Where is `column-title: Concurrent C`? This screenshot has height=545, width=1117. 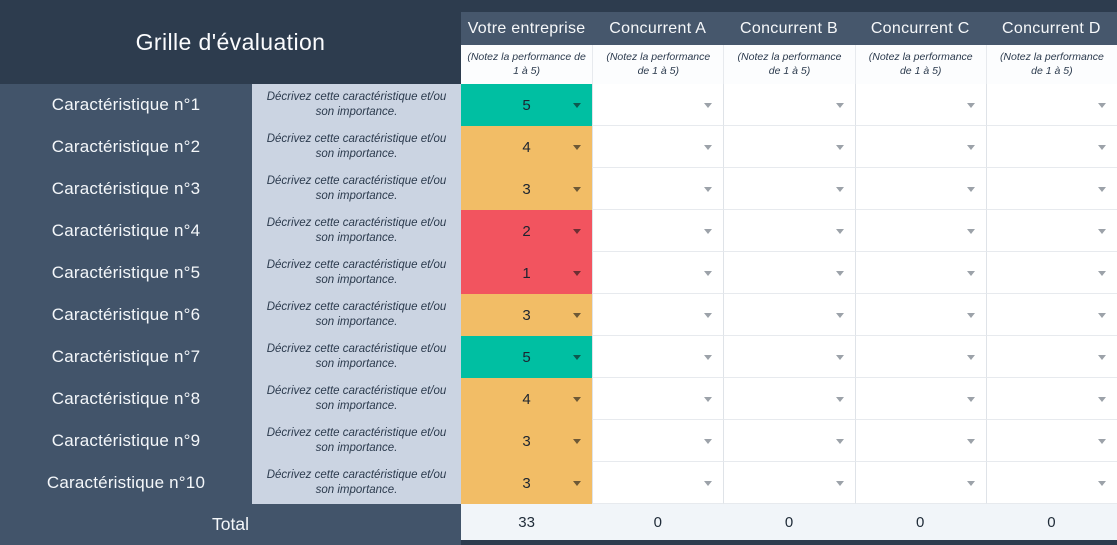 column-title: Concurrent C is located at coordinates (920, 28).